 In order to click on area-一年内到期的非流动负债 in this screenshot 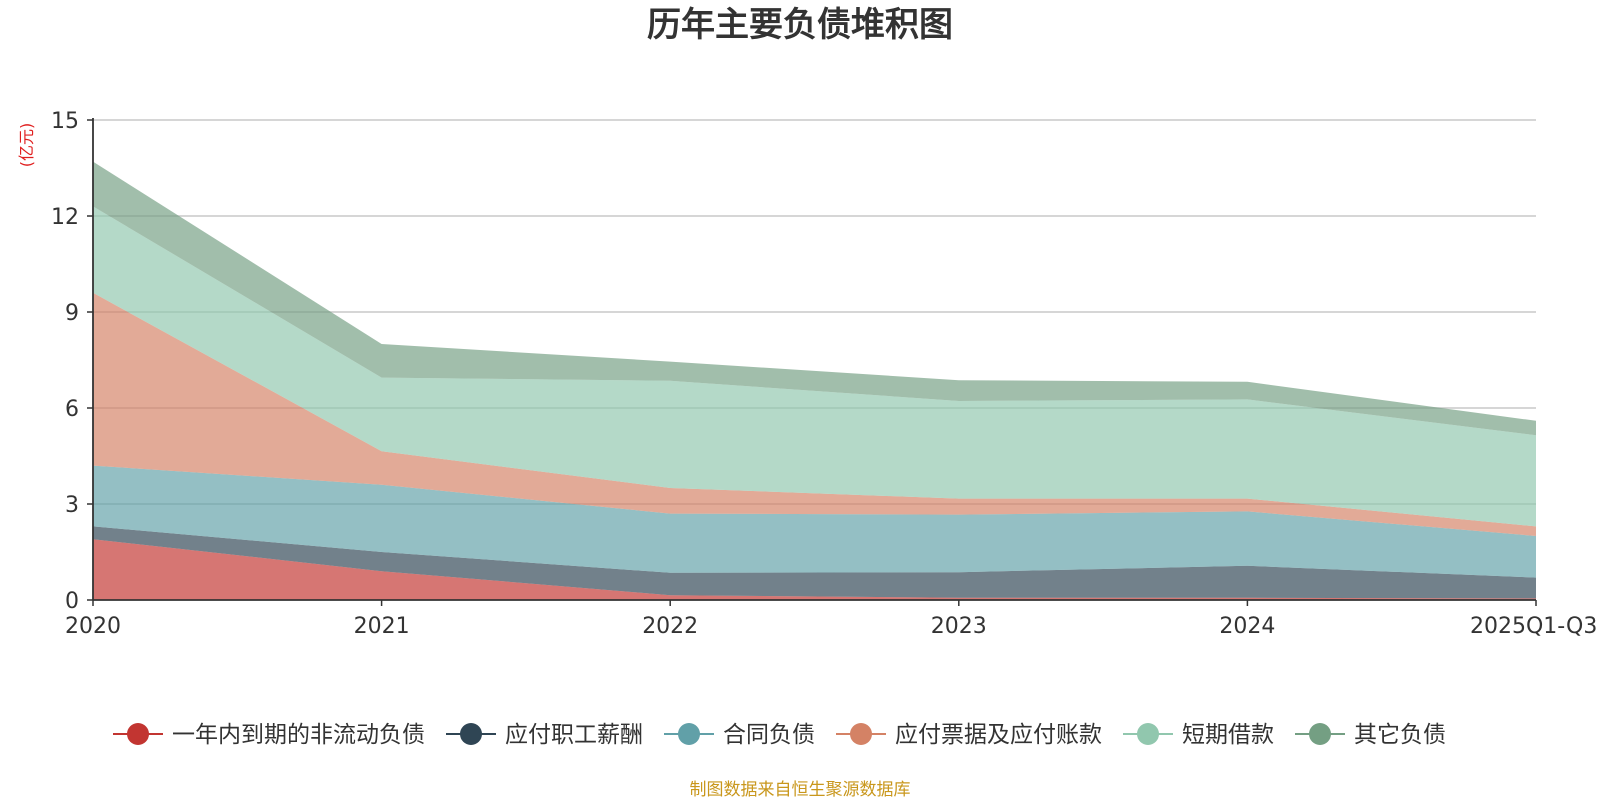, I will do `click(814, 569)`.